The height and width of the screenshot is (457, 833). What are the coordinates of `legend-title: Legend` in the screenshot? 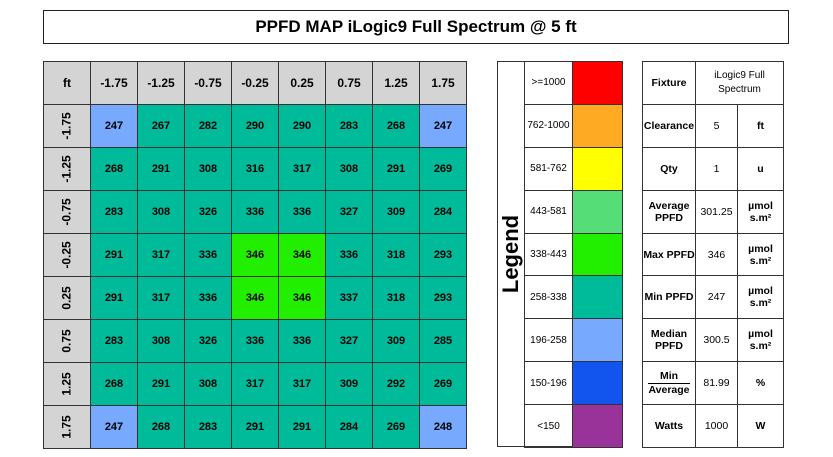 It's located at (511, 254).